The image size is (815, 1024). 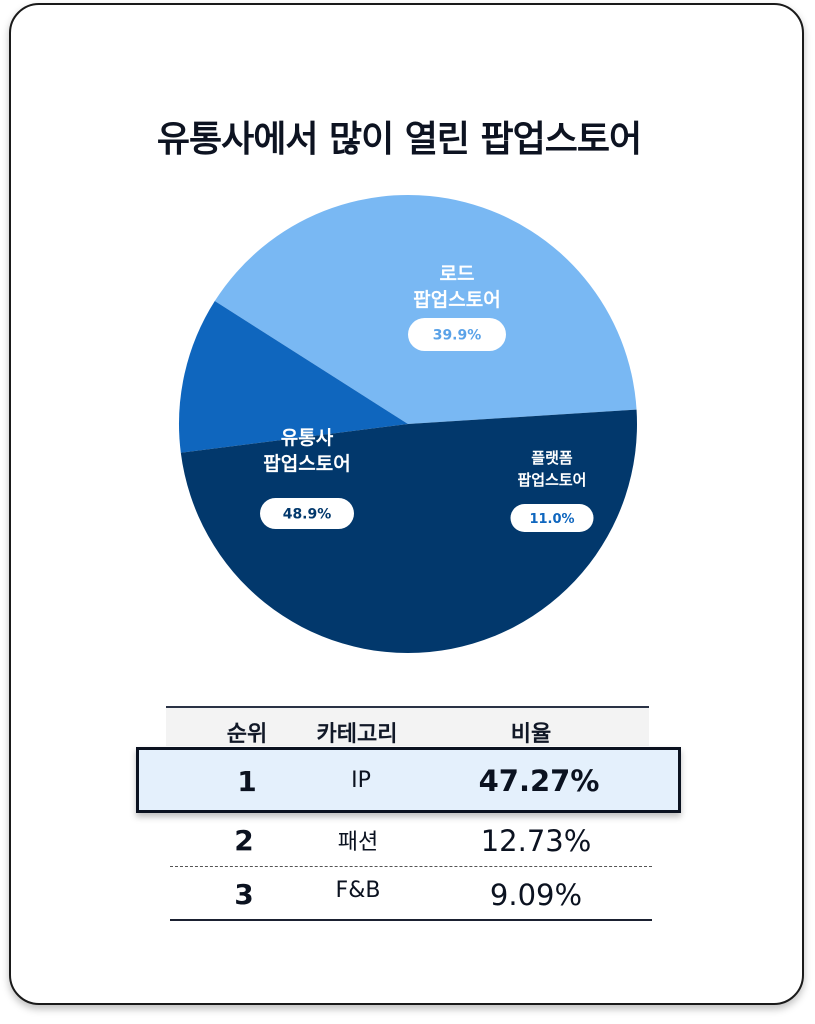 I want to click on header-category: 카테고리, so click(x=357, y=734).